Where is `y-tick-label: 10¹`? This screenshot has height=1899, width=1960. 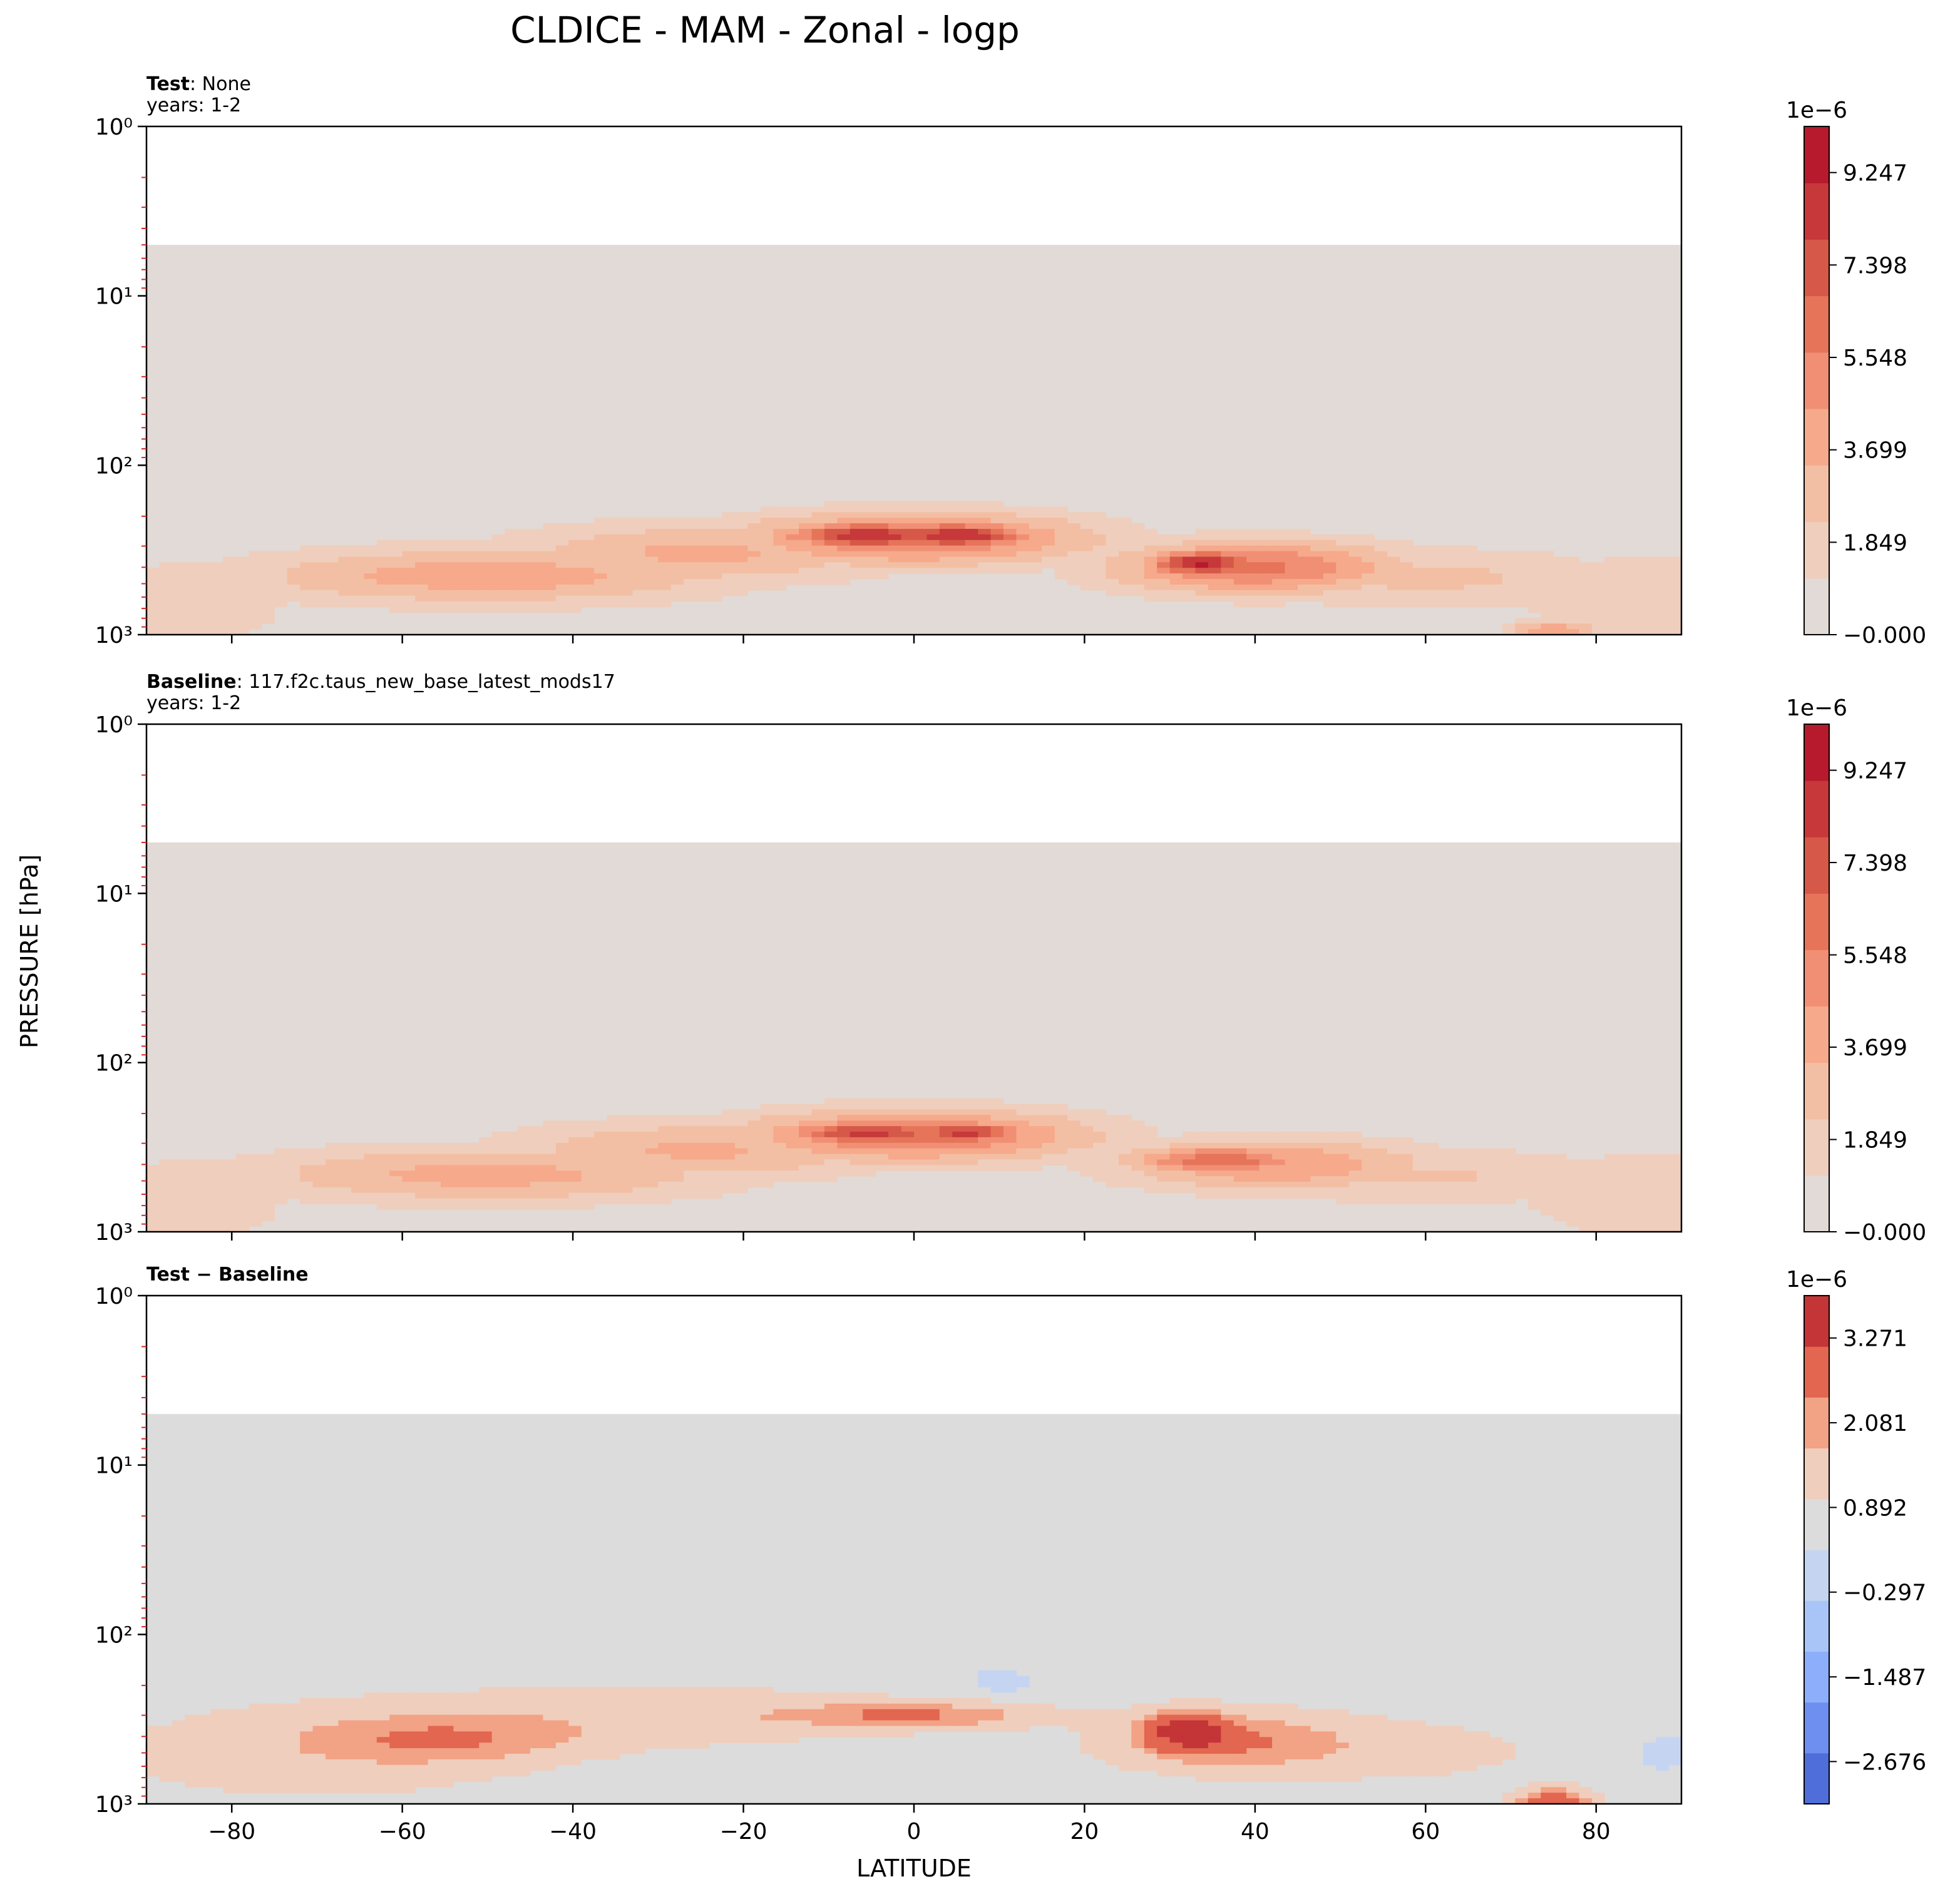 y-tick-label: 10¹ is located at coordinates (114, 894).